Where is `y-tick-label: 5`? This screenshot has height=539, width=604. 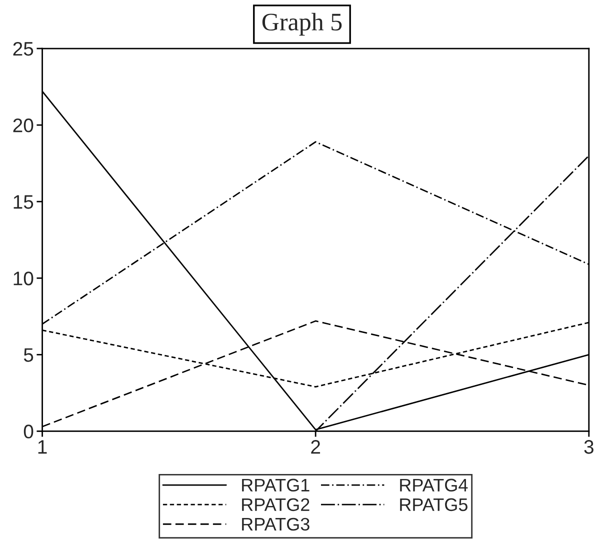
y-tick-label: 5 is located at coordinates (29, 355).